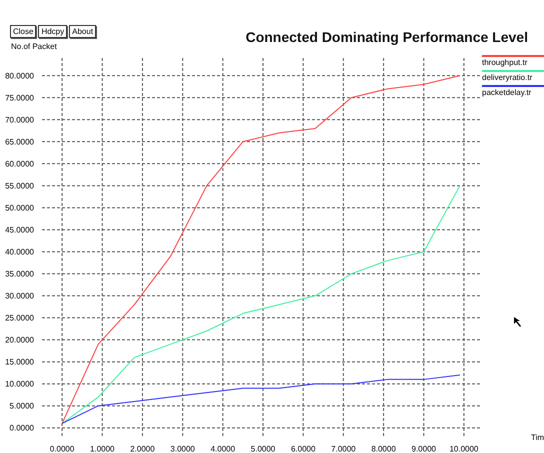  I want to click on y-tick-label: 55.0000, so click(20, 186).